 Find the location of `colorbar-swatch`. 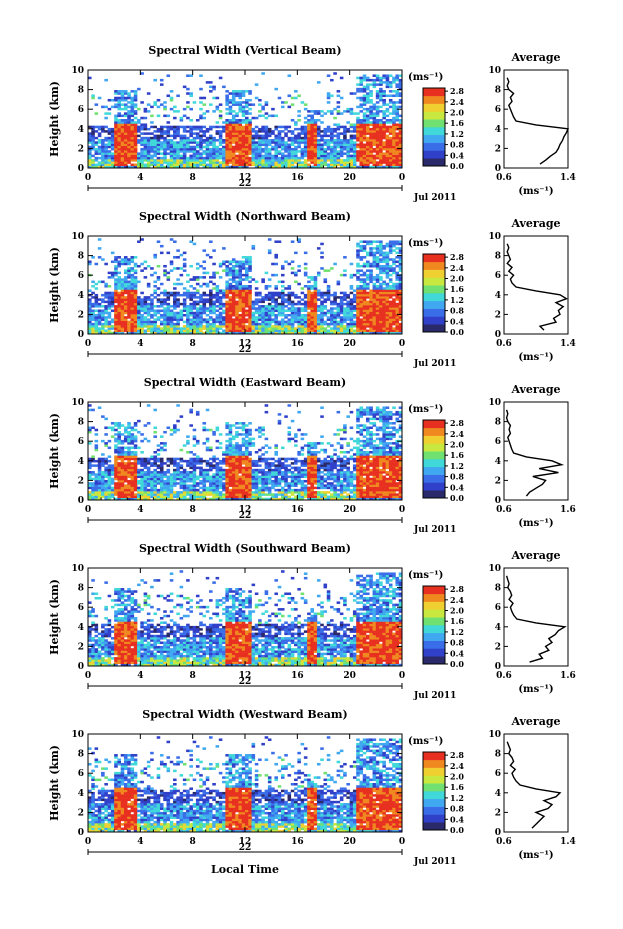

colorbar-swatch is located at coordinates (434, 162).